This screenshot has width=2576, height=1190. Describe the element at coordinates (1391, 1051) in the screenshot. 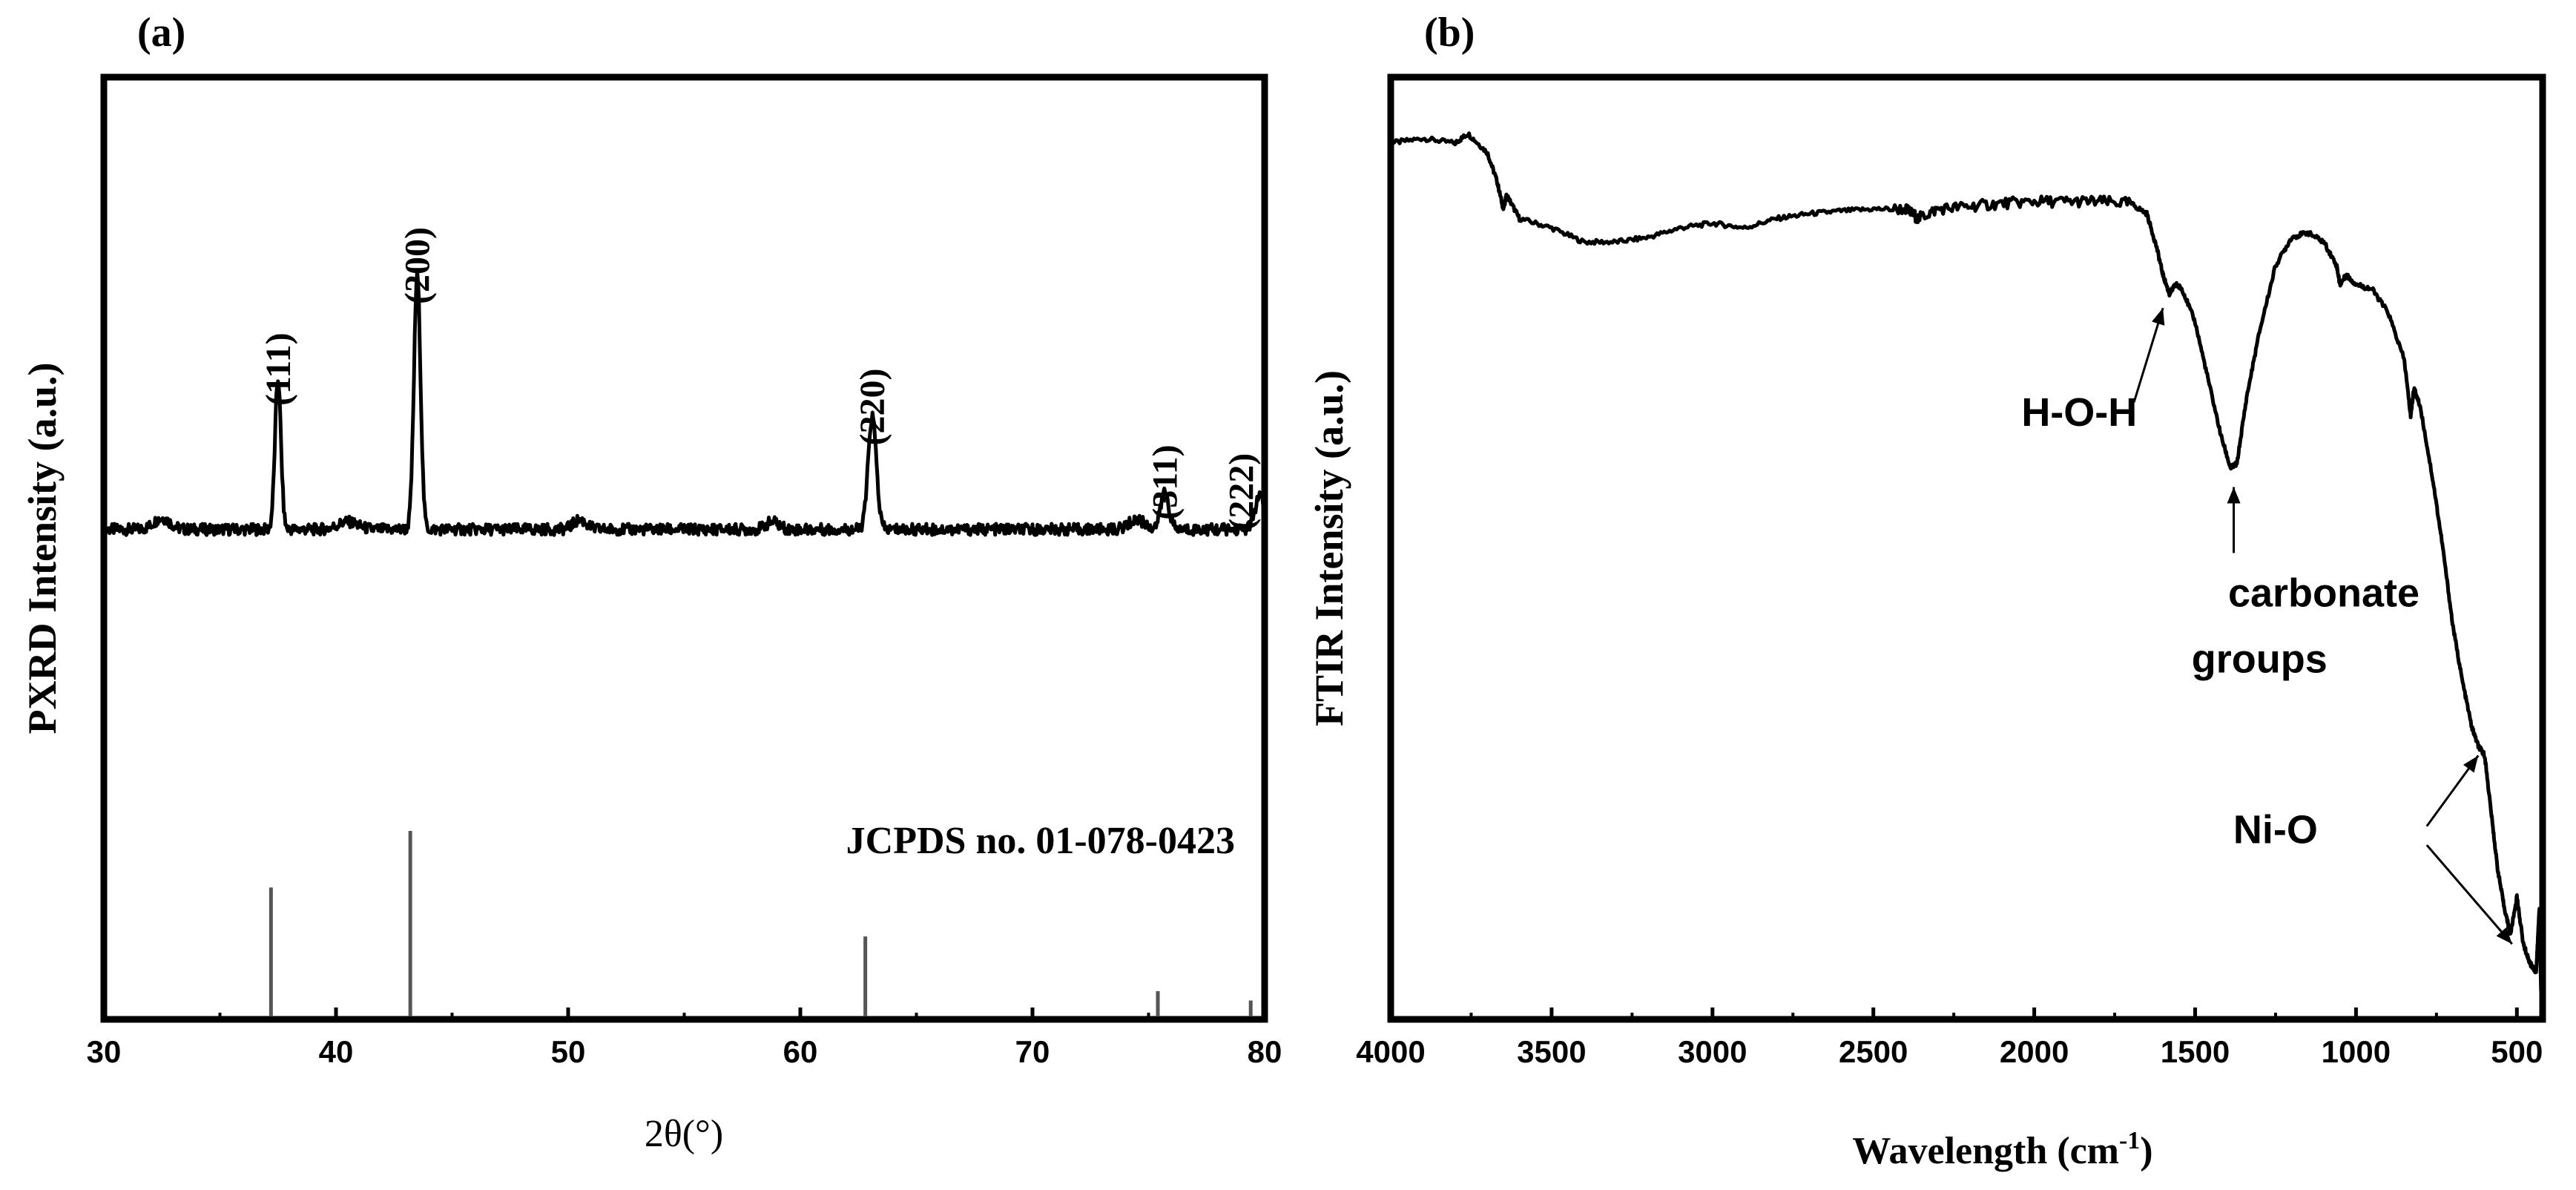

I see `x-tick-label-b: 4000` at that location.